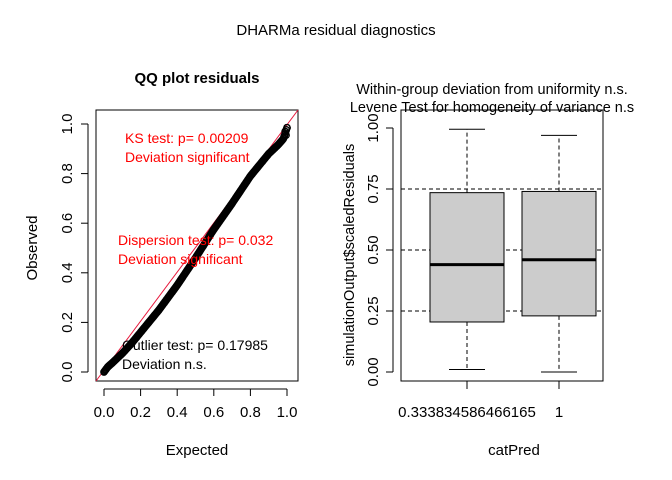 This screenshot has width=672, height=480. What do you see at coordinates (195, 240) in the screenshot?
I see `dispersion-test-line1: Dispersion test: p= 0.032` at bounding box center [195, 240].